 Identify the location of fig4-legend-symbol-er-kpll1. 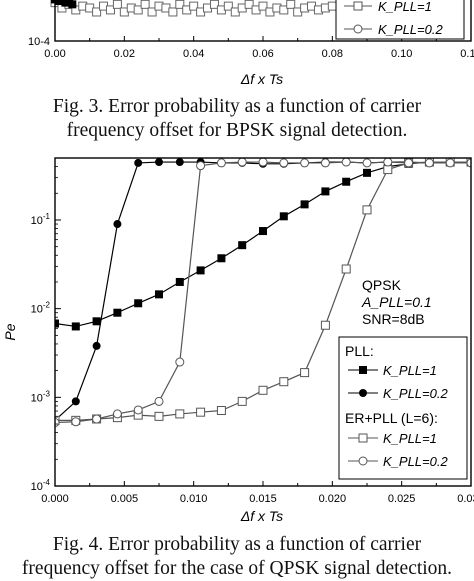
(363, 438).